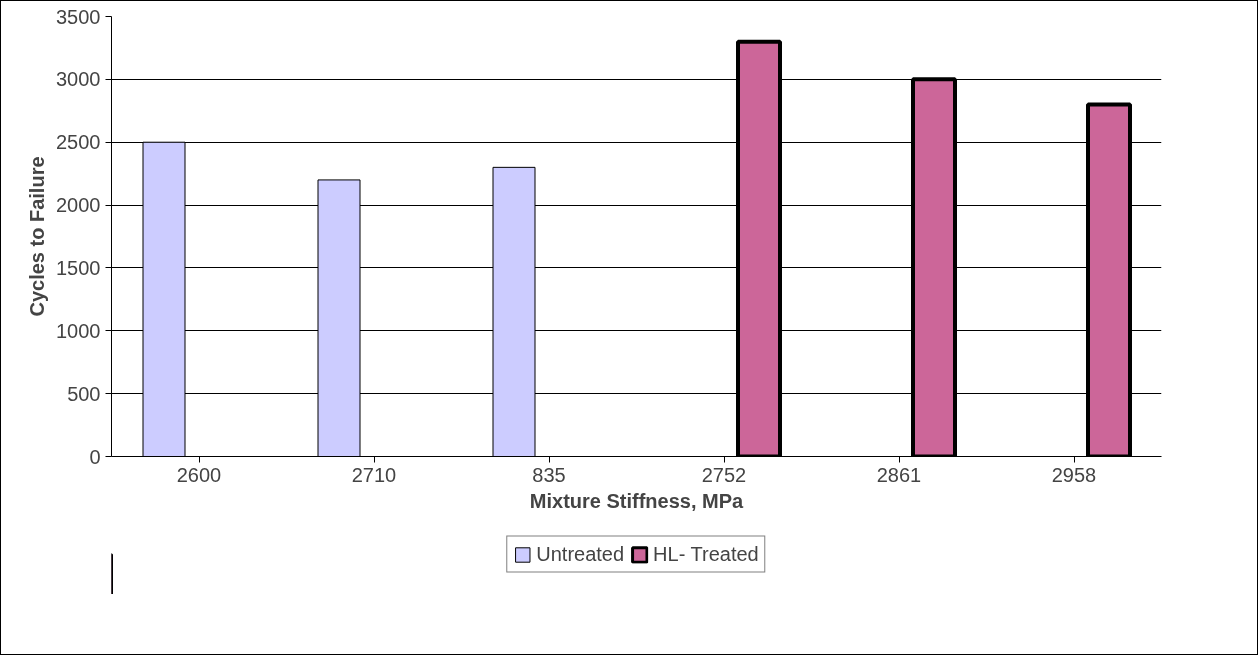  I want to click on y-tick-label: 2000, so click(78, 205).